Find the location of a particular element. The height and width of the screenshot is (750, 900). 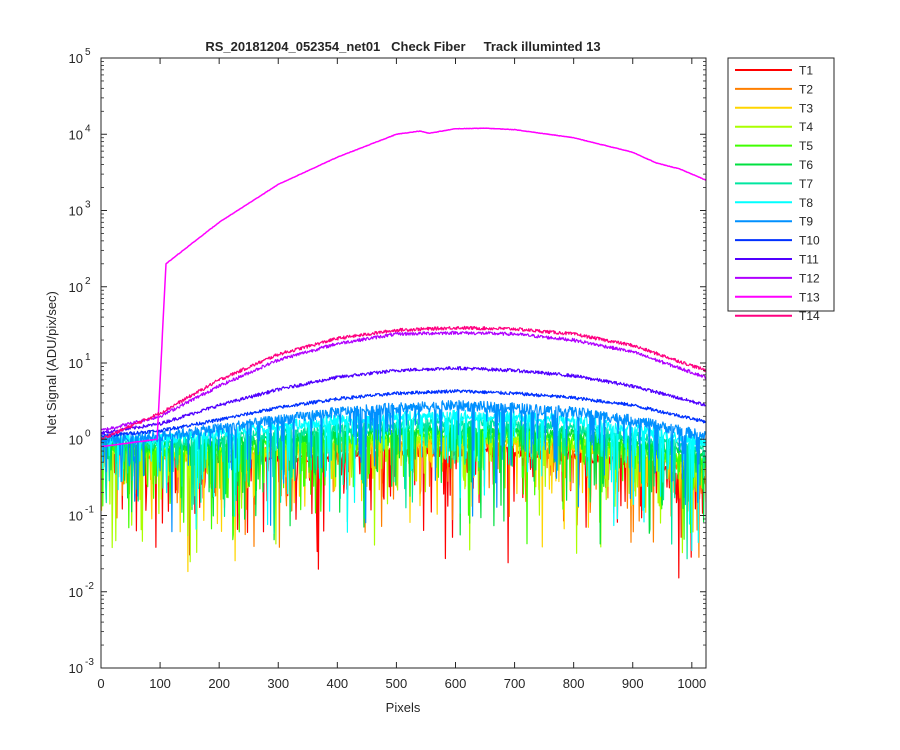

x-tick-label: 600 is located at coordinates (456, 683).